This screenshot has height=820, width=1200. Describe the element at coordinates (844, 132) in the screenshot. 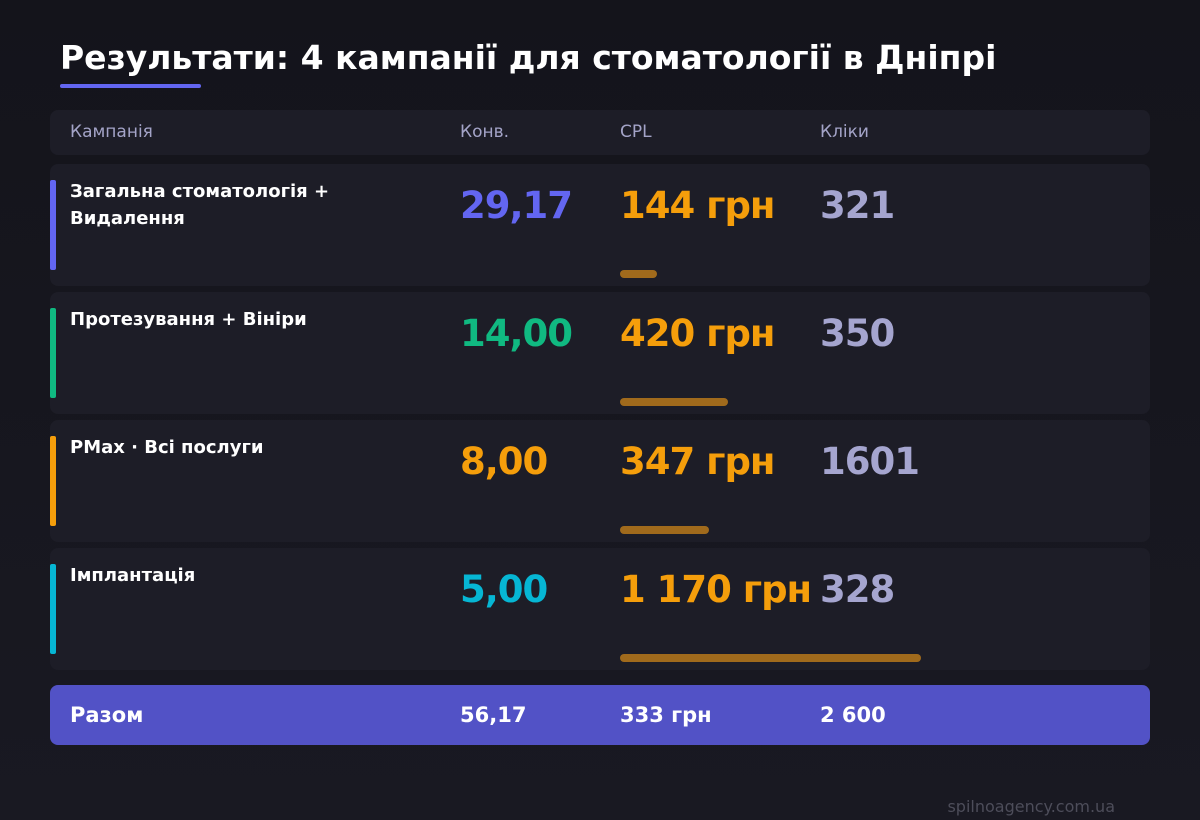

I see `column-header: Кліки` at that location.